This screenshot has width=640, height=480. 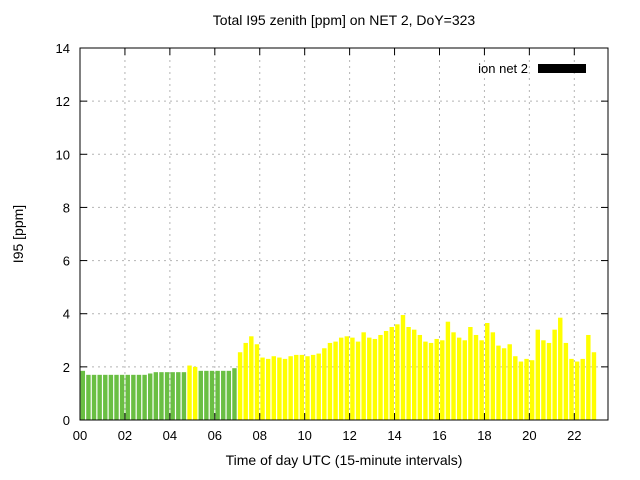 What do you see at coordinates (80, 435) in the screenshot?
I see `x-tick-label: 00` at bounding box center [80, 435].